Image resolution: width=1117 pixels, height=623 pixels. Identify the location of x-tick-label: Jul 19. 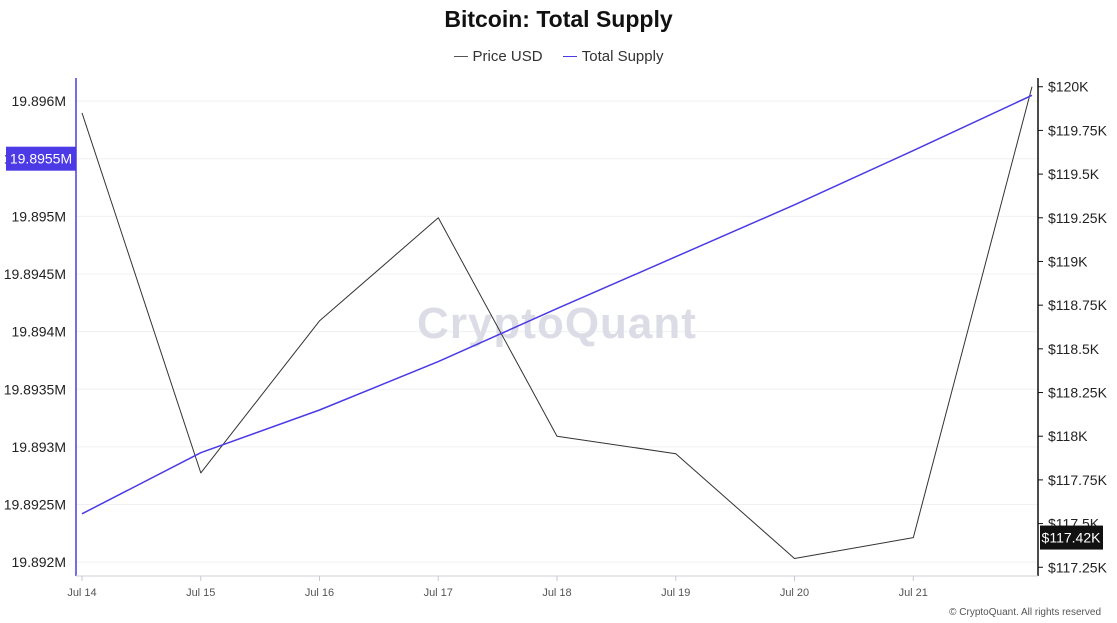
(675, 593).